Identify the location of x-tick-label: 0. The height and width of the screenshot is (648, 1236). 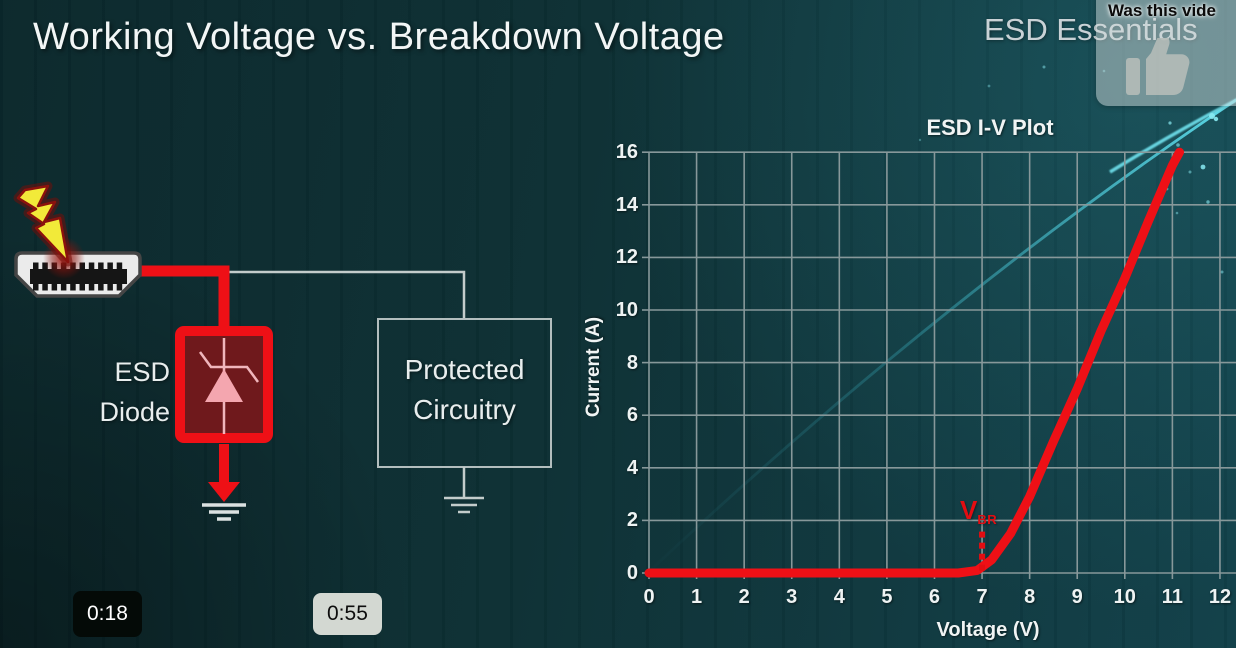
(649, 597).